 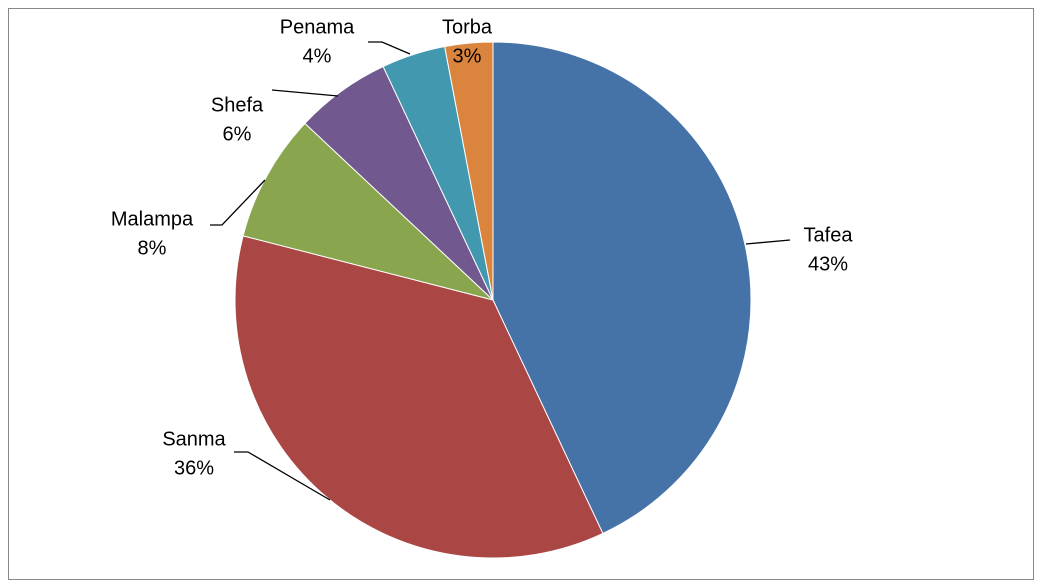 I want to click on slice-value-label: 43%, so click(x=828, y=264).